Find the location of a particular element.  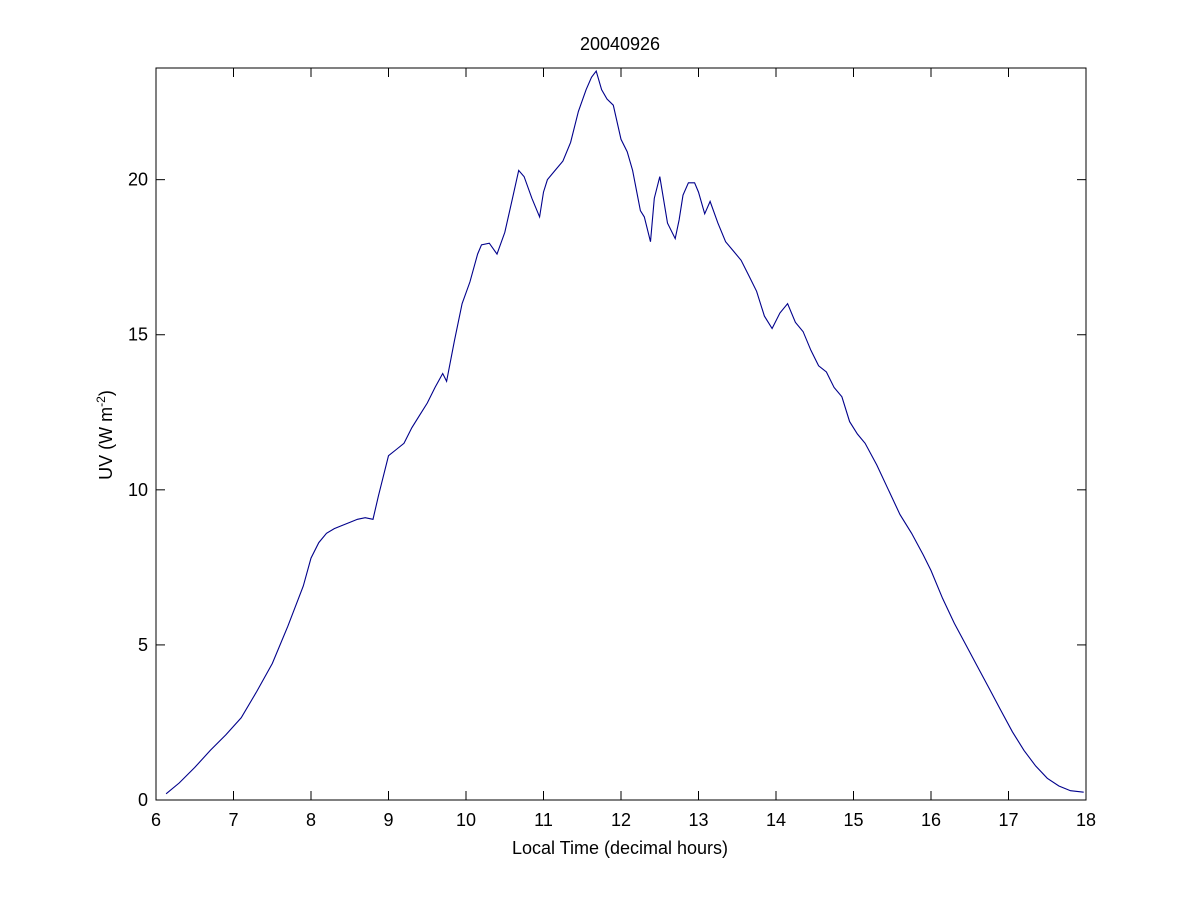

chart-title: 20040926 is located at coordinates (620, 44).